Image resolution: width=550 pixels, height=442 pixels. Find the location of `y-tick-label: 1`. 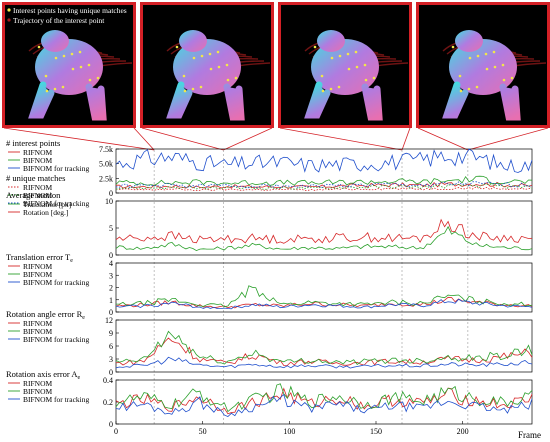

y-tick-label: 1 is located at coordinates (111, 300).